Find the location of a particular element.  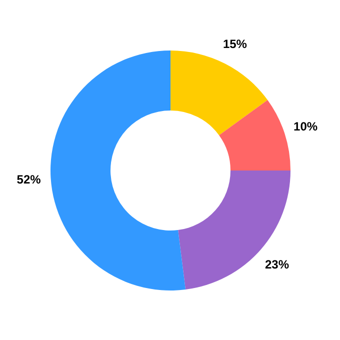

data-label: 23% is located at coordinates (277, 264).